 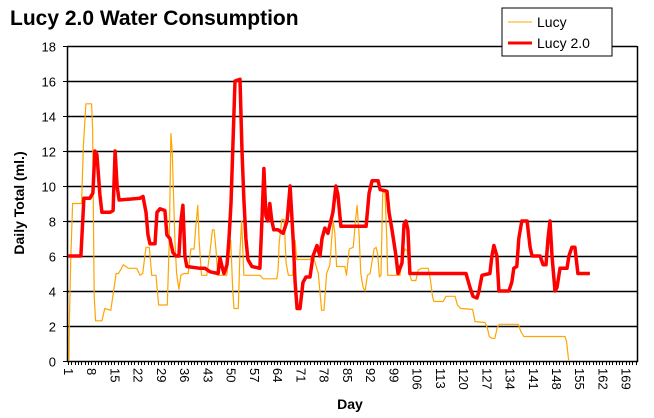 I want to click on x-tick-label: 64, so click(x=277, y=375).